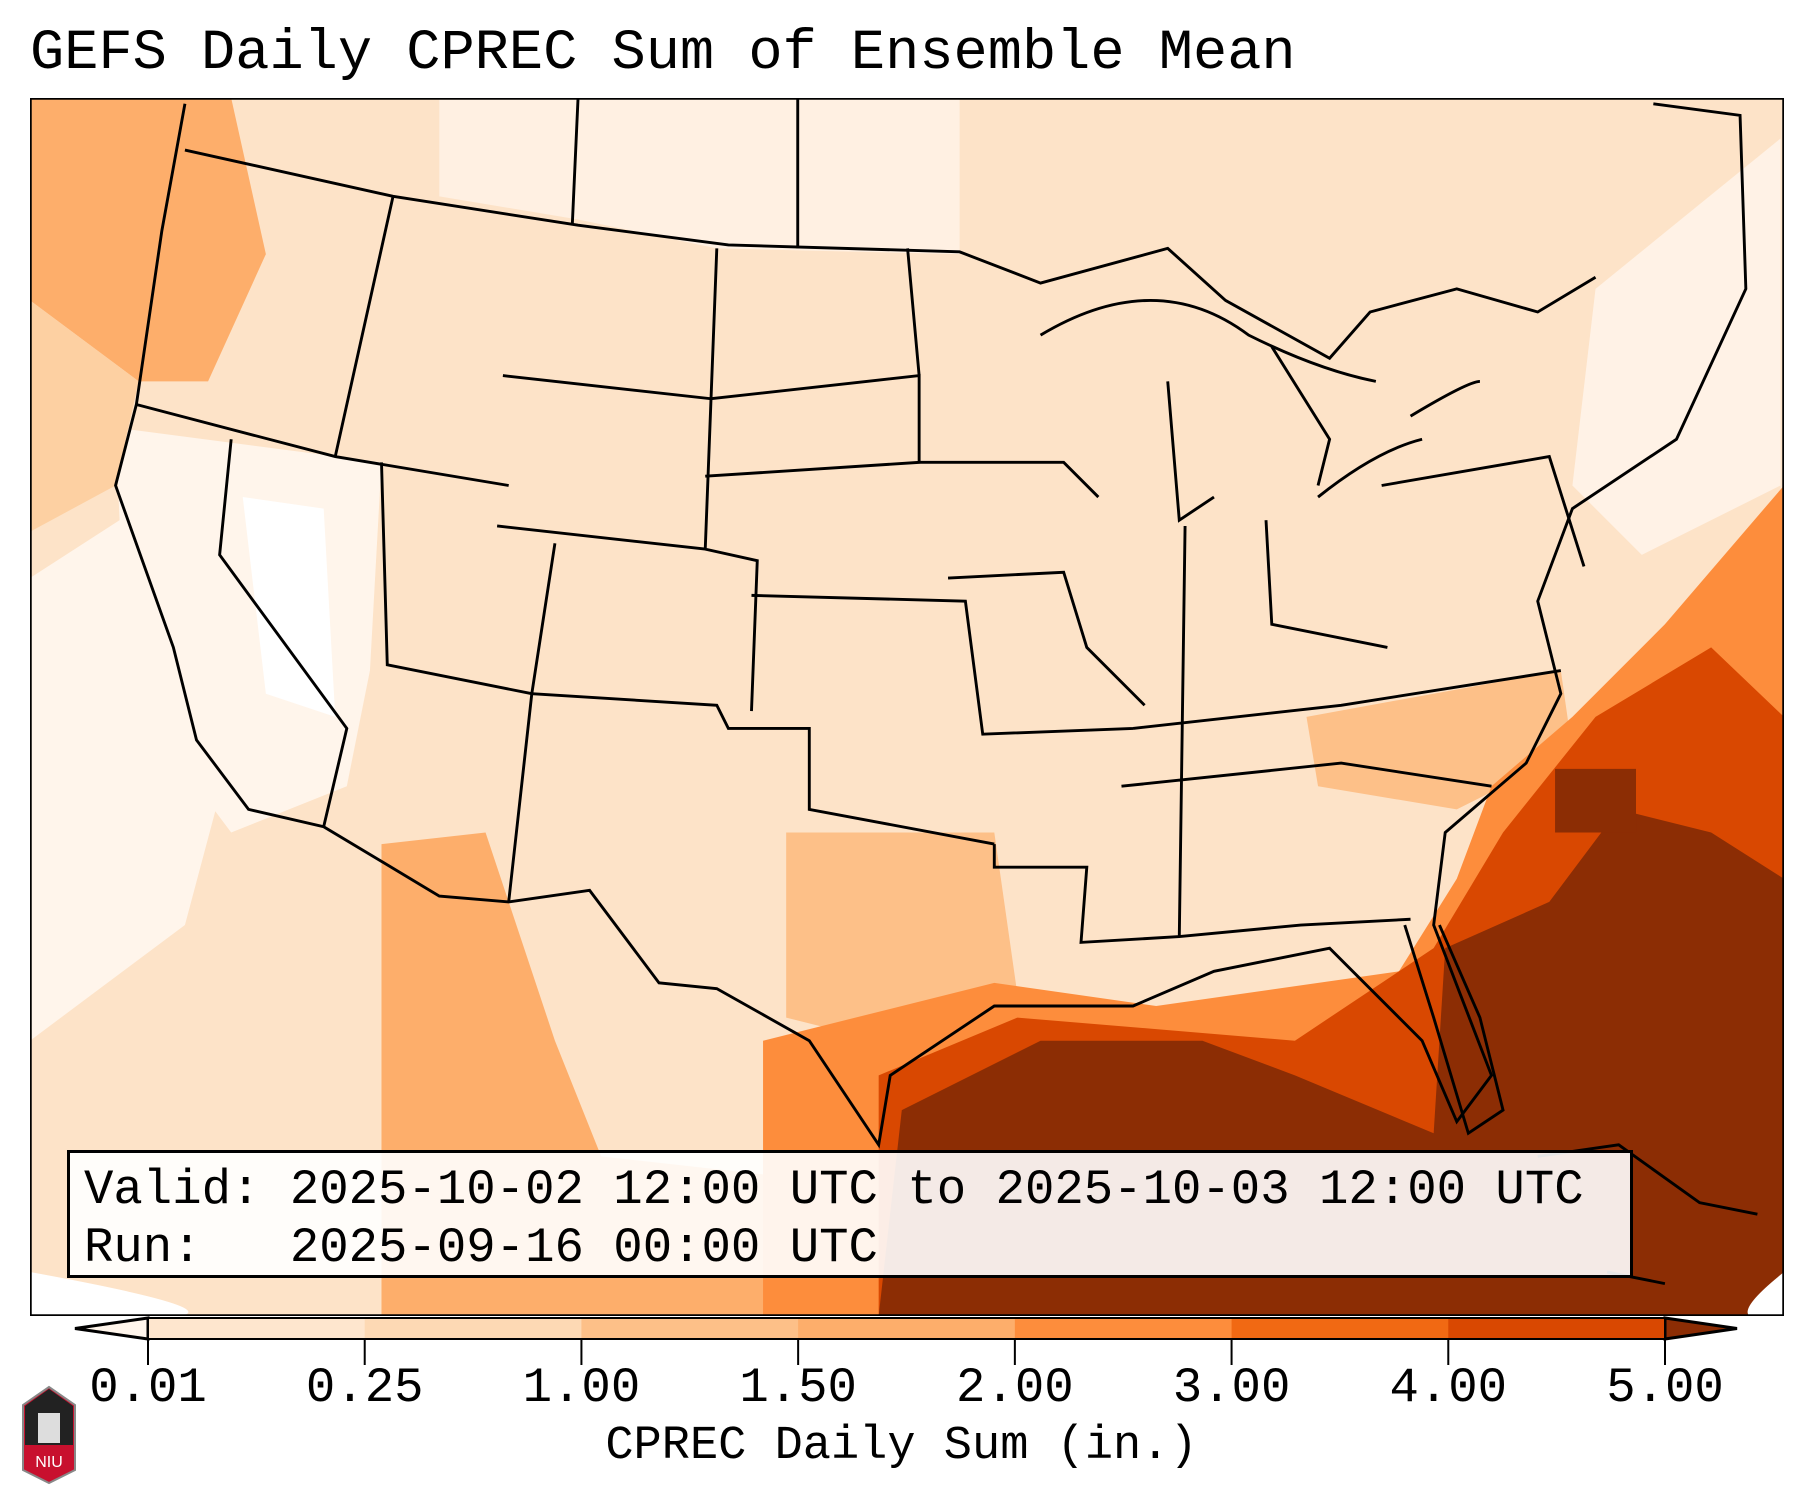 The image size is (1803, 1500). Describe the element at coordinates (902, 936) in the screenshot. I see `texas-precip` at that location.